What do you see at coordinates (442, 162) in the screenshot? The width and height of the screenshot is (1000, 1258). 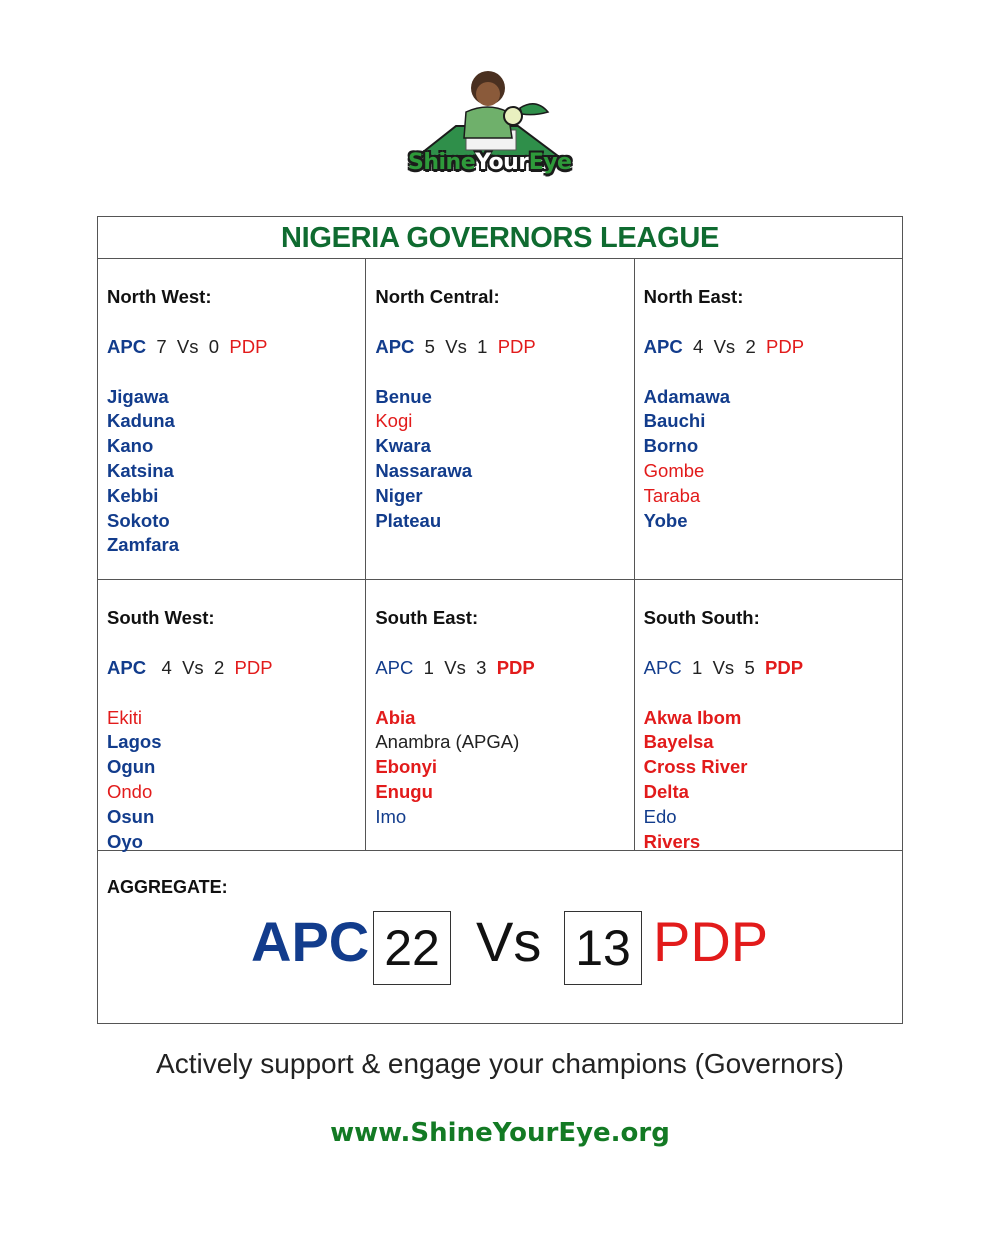 I see `logo-word-shine: Shine` at bounding box center [442, 162].